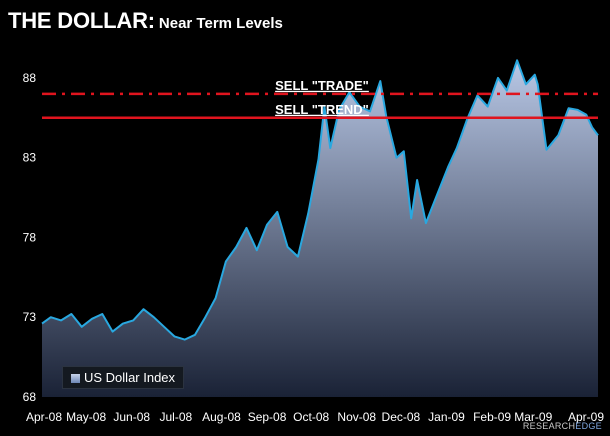  What do you see at coordinates (320, 99) in the screenshot?
I see `level-lines: SELL "TRADE" SELL "TREND"` at bounding box center [320, 99].